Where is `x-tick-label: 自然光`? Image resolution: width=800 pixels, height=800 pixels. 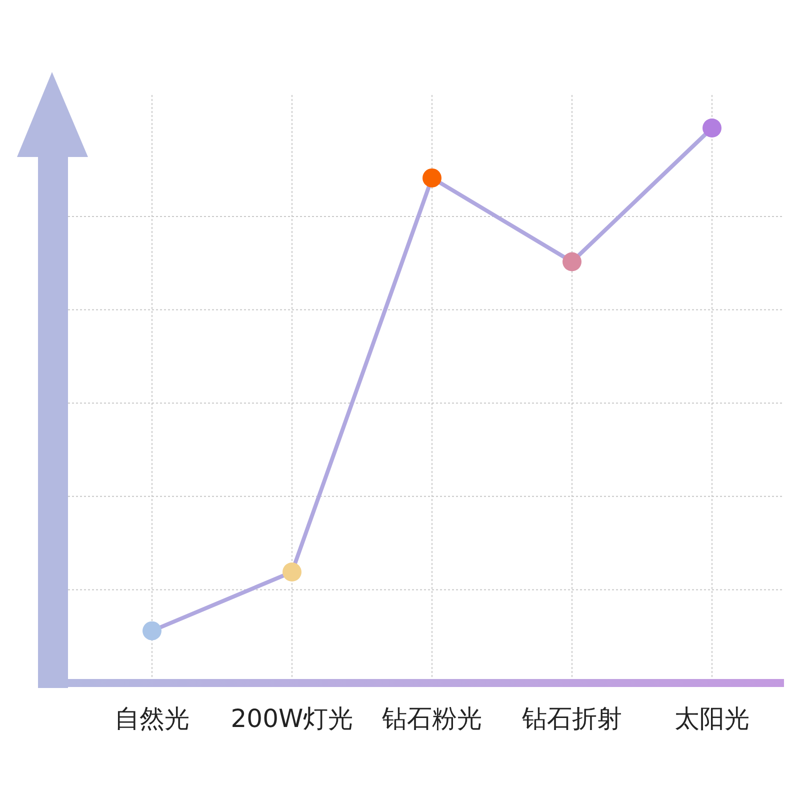 x-tick-label: 自然光 is located at coordinates (152, 718).